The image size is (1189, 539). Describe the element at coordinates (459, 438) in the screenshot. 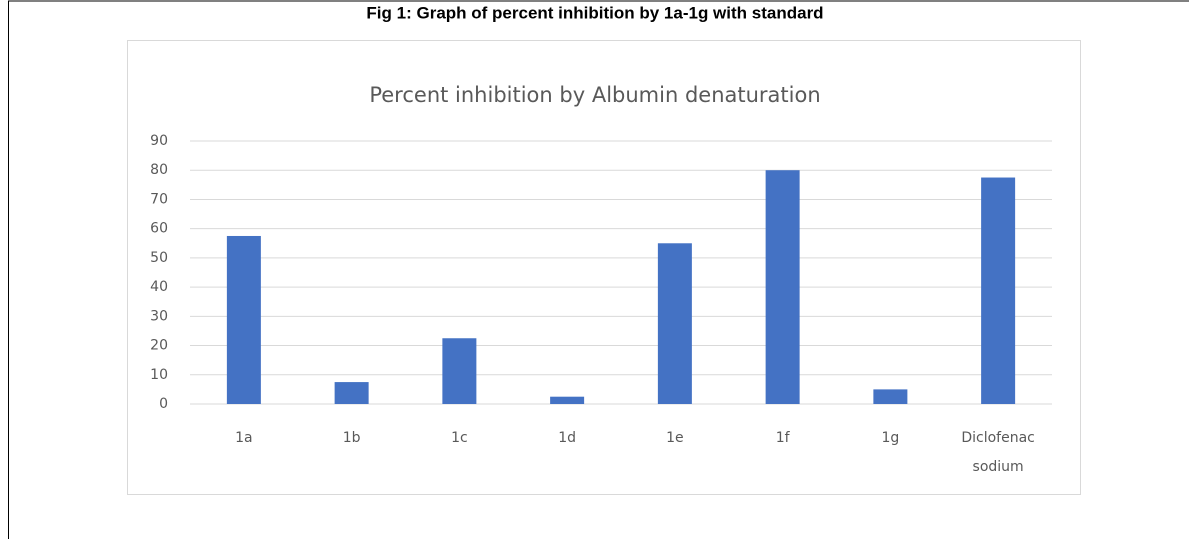

I see `x-tick-label: 1c` at that location.